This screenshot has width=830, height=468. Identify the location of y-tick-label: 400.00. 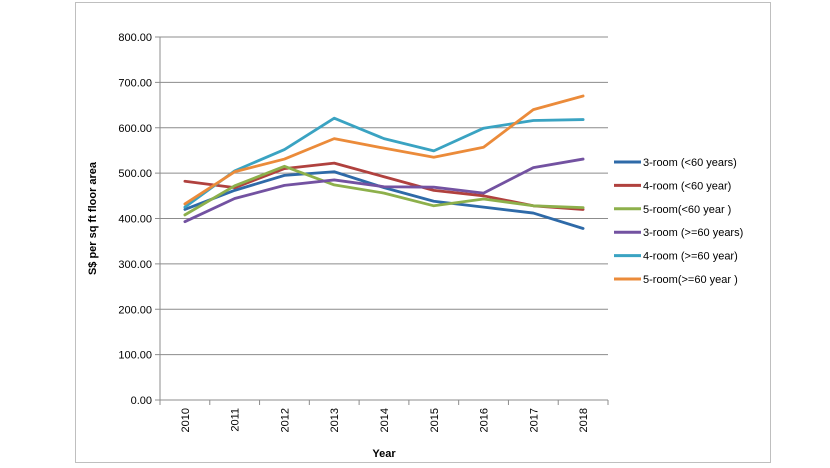
(135, 220).